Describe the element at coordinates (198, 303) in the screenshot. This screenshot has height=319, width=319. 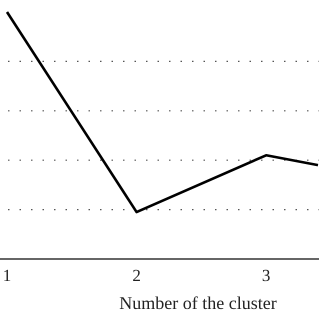
I see `x-axis-title: Number of the cluster` at that location.